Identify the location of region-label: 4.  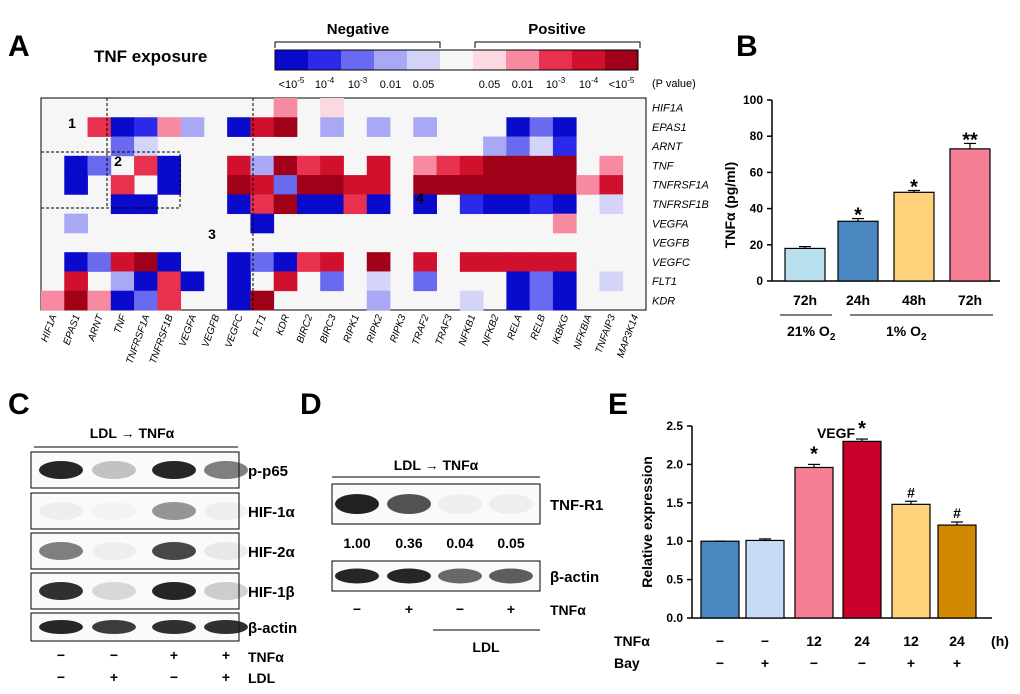
(420, 198).